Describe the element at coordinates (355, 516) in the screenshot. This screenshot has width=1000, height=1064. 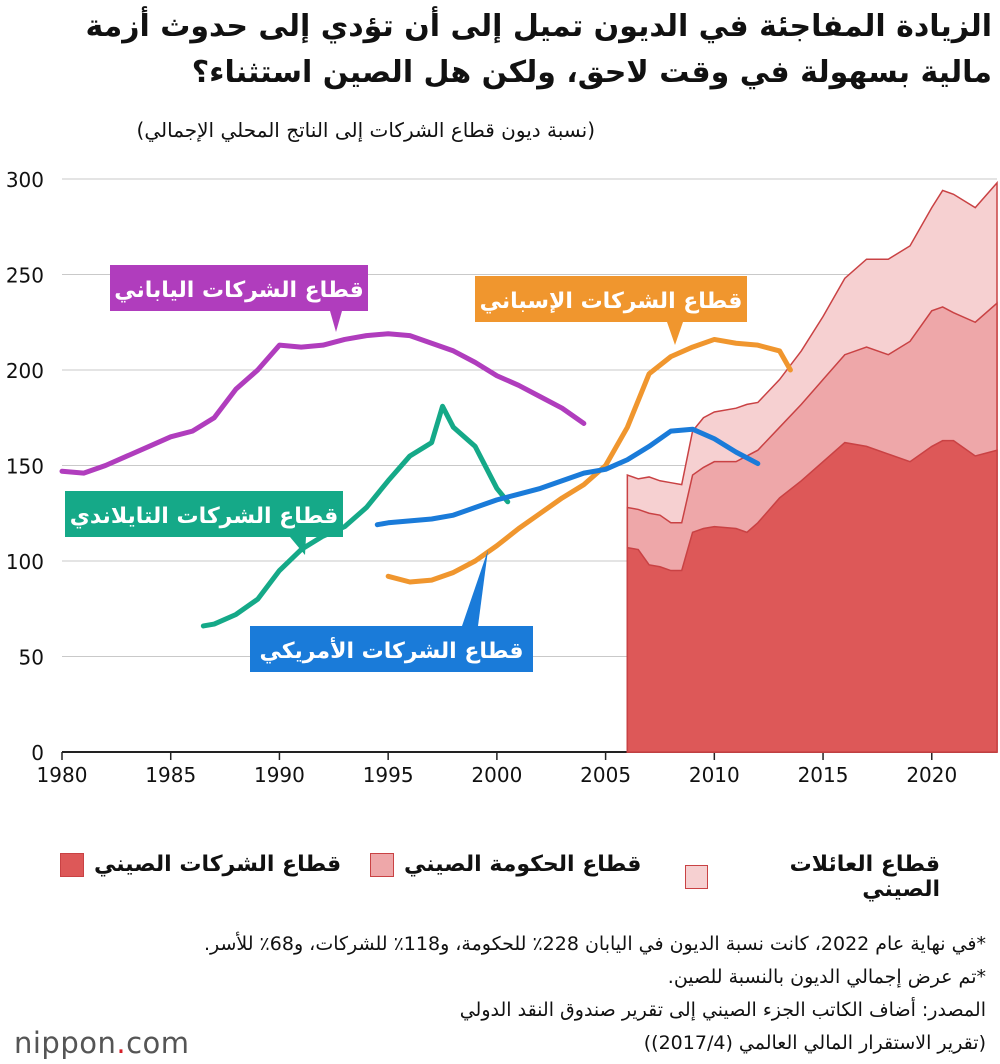
I see `line-thailand-corporate` at that location.